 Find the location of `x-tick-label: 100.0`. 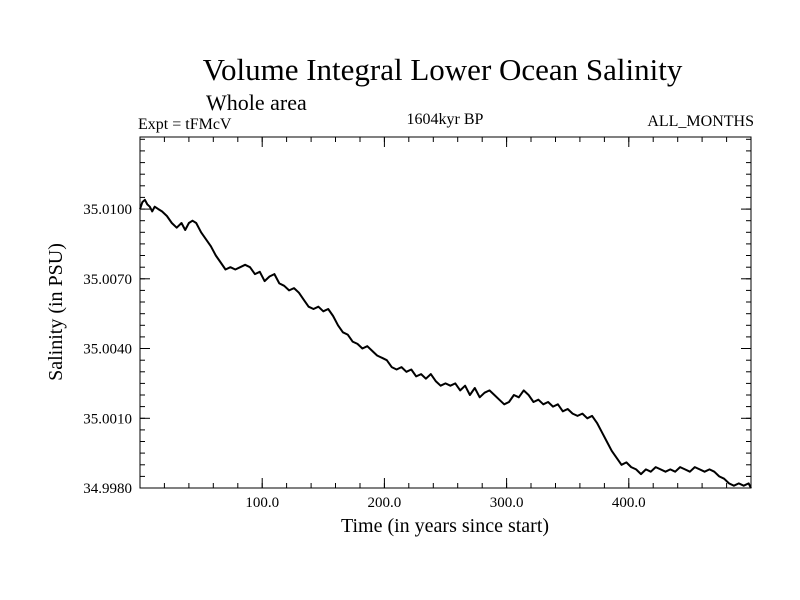

x-tick-label: 100.0 is located at coordinates (262, 503).